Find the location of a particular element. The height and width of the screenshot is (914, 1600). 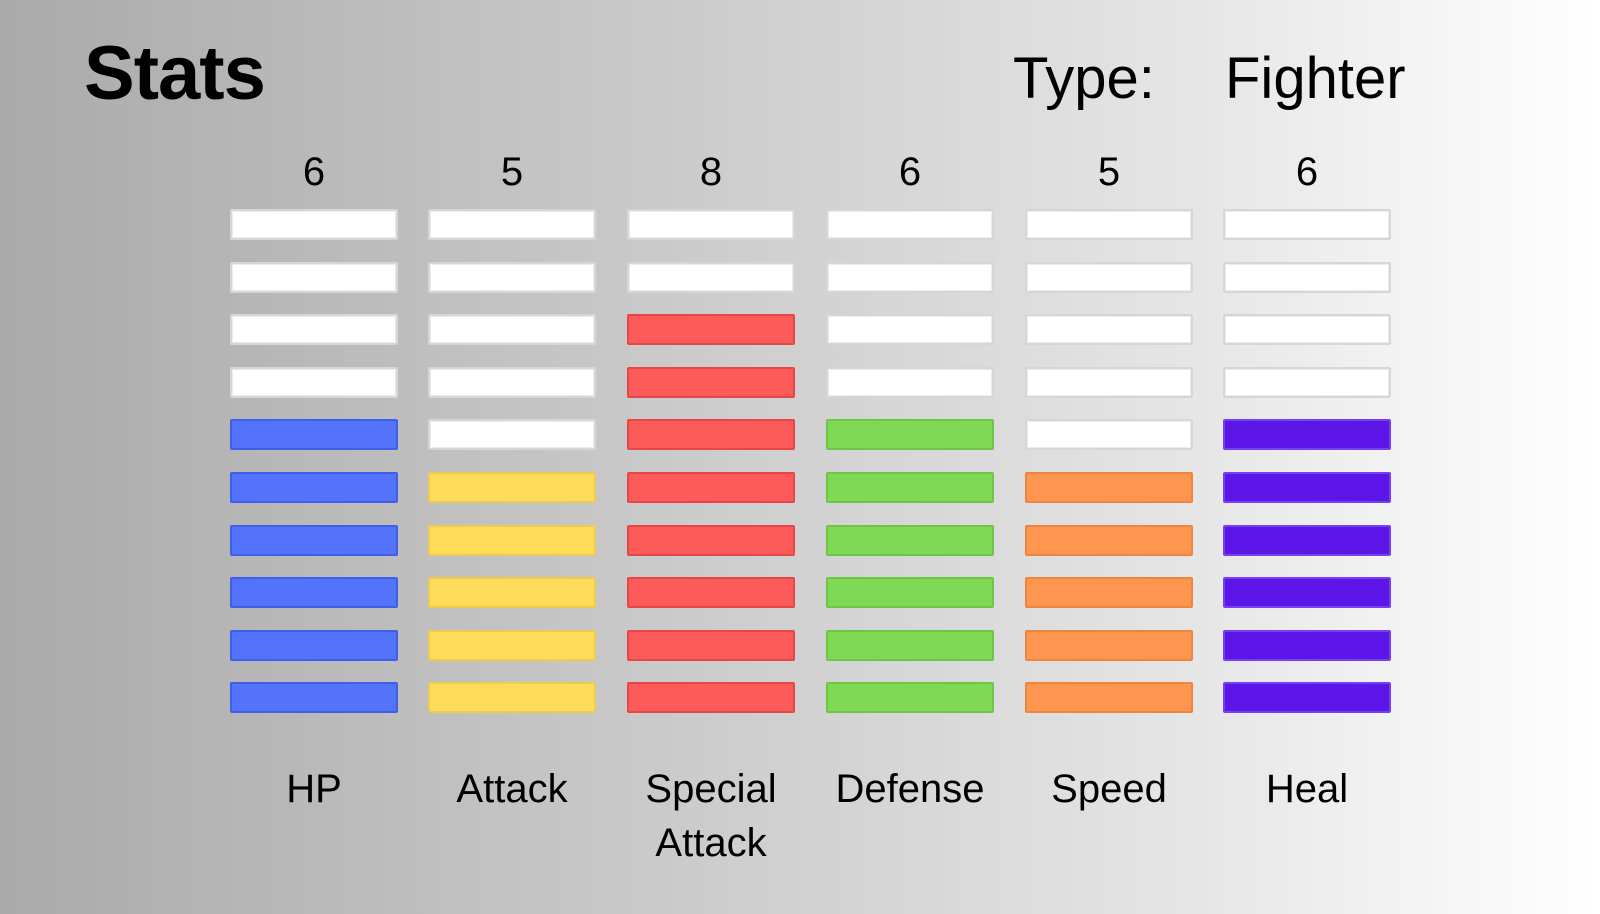

page-title: Stats is located at coordinates (175, 73).